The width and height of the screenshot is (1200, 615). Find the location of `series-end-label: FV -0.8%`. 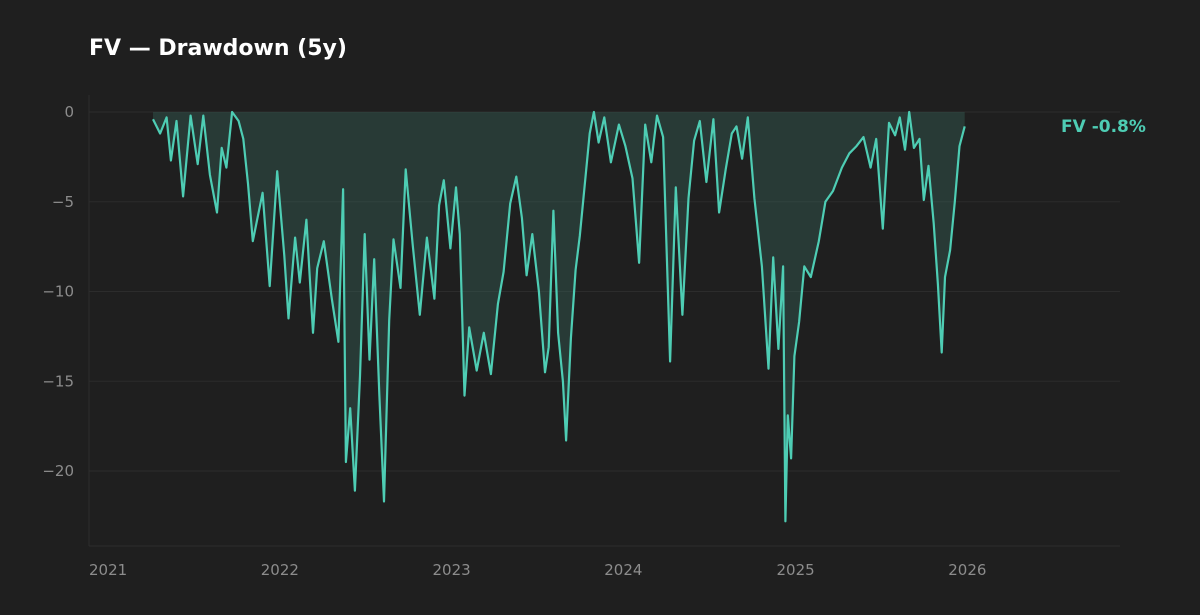

series-end-label: FV -0.8% is located at coordinates (1103, 127).